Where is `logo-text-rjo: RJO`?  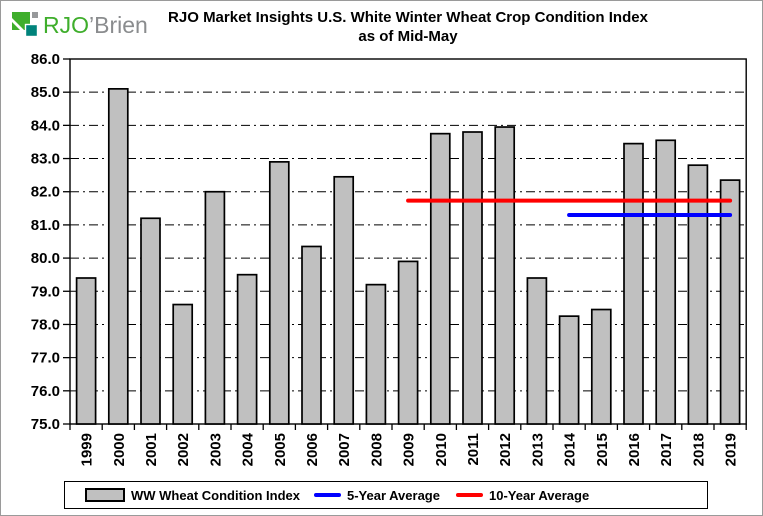 logo-text-rjo: RJO is located at coordinates (66, 24).